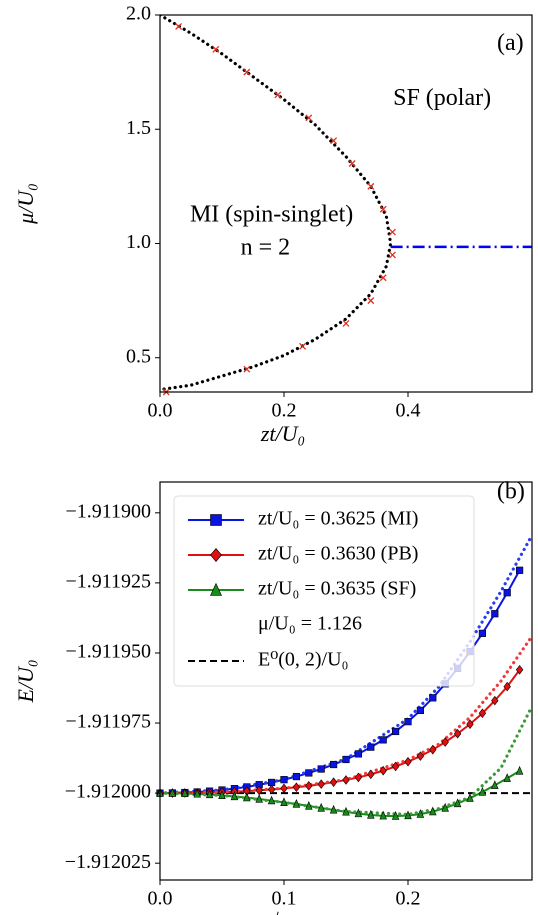 Image resolution: width=538 pixels, height=915 pixels. Describe the element at coordinates (108, 792) in the screenshot. I see `y-tick-label: −1.912000` at that location.